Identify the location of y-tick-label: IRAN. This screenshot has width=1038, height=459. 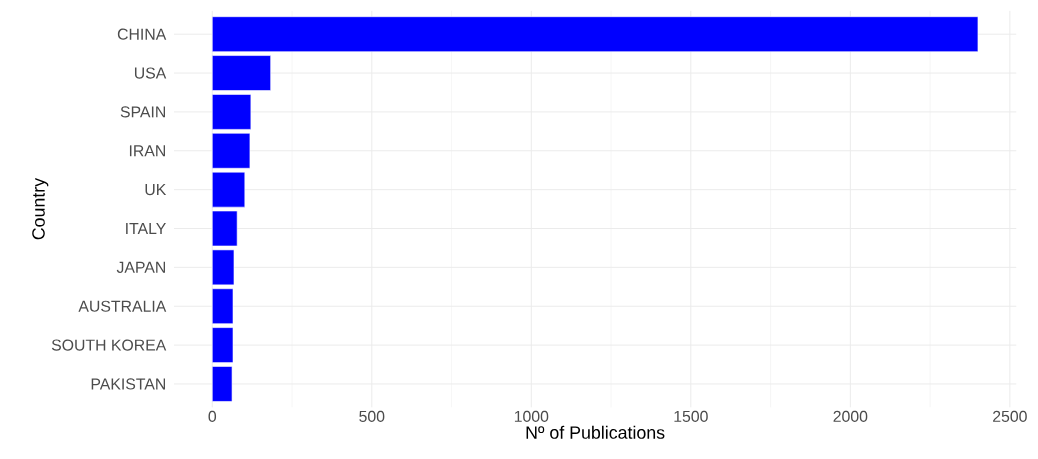
(147, 151).